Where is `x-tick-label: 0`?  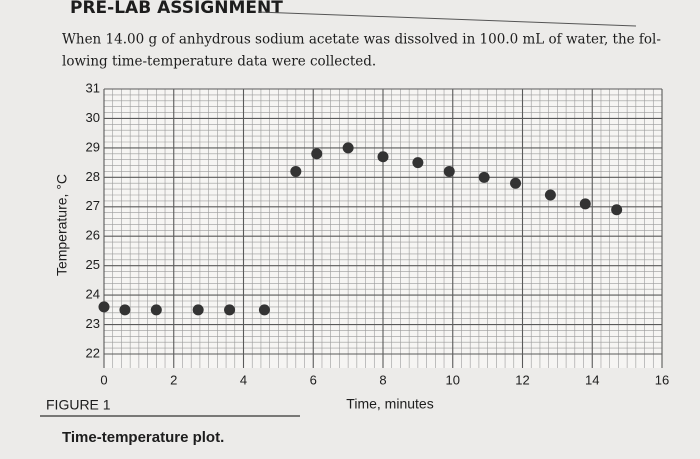 x-tick-label: 0 is located at coordinates (103, 379).